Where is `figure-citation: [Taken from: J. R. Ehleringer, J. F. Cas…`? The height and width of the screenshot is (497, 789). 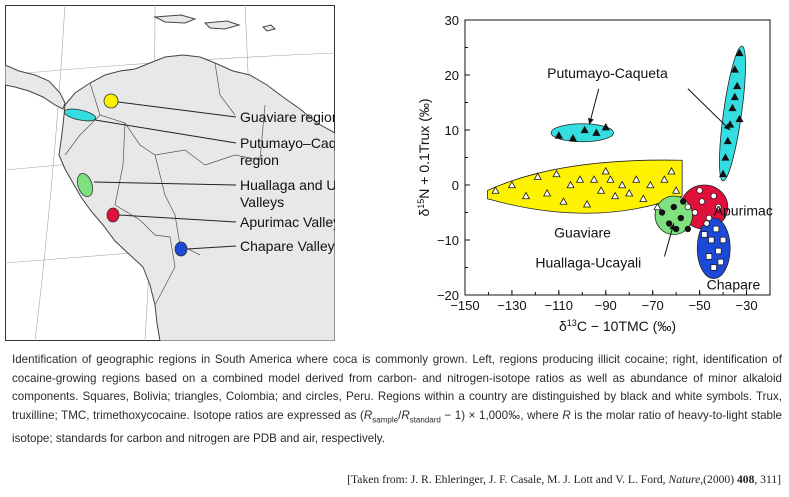
figure-citation: [Taken from: J. R. Ehleringer, J. F. Cas… is located at coordinates (564, 479).